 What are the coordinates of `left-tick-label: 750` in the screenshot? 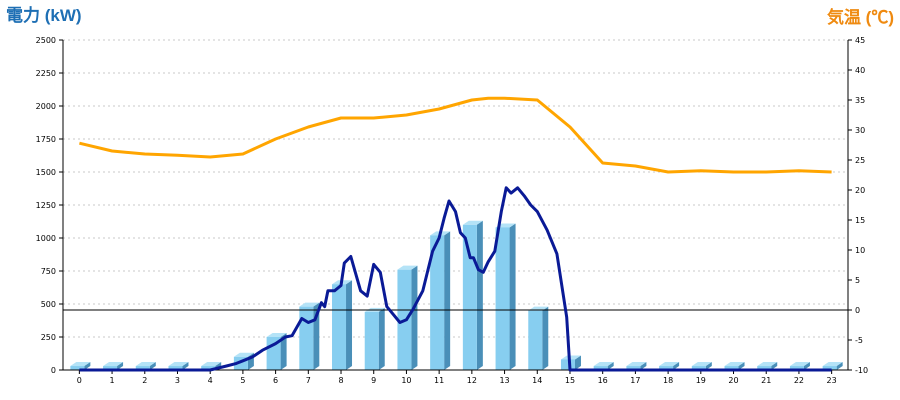 It's located at (48, 271).